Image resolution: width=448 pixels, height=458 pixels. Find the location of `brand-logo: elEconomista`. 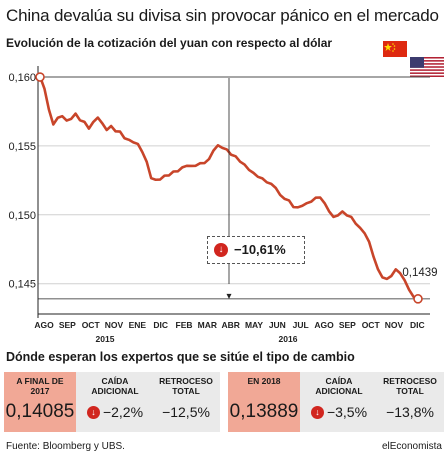

brand-logo: elEconomista is located at coordinates (411, 446).